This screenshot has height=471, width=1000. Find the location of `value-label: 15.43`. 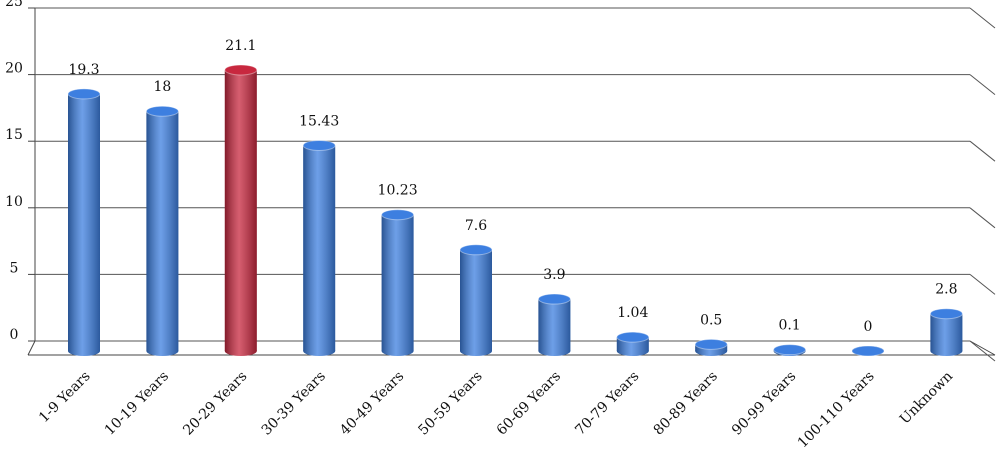

value-label: 15.43 is located at coordinates (319, 121).